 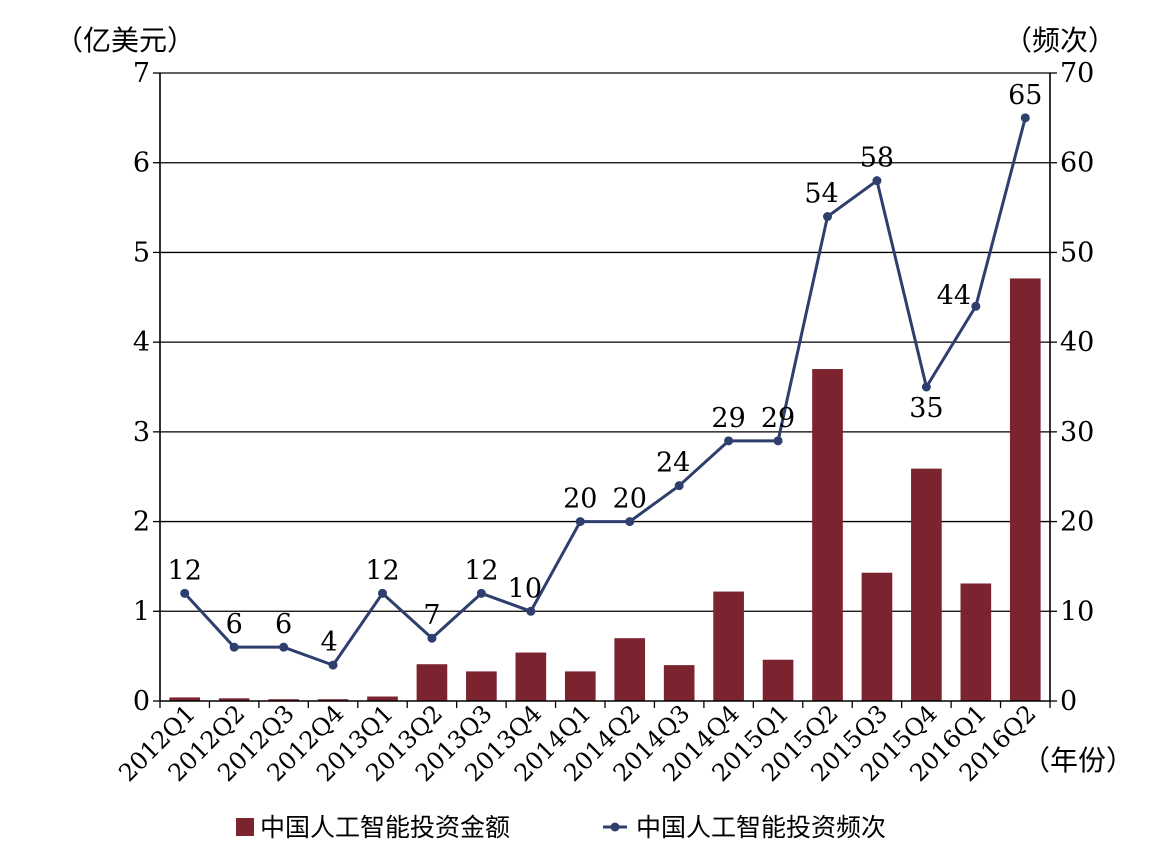 What do you see at coordinates (1060, 40) in the screenshot?
I see `y-right-axis-title: （频次）` at bounding box center [1060, 40].